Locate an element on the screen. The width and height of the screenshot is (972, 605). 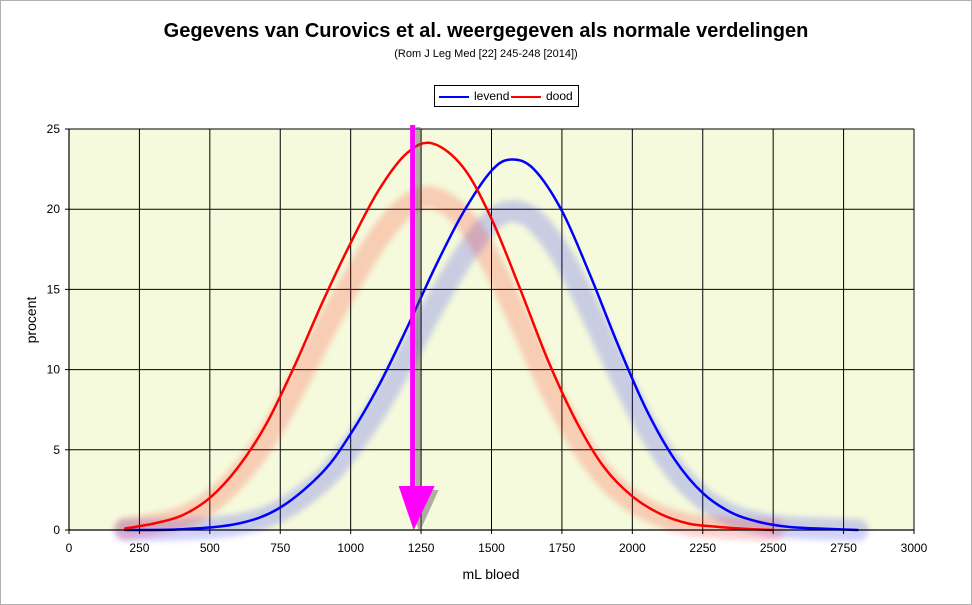
x-tick-label: 2000 is located at coordinates (632, 548).